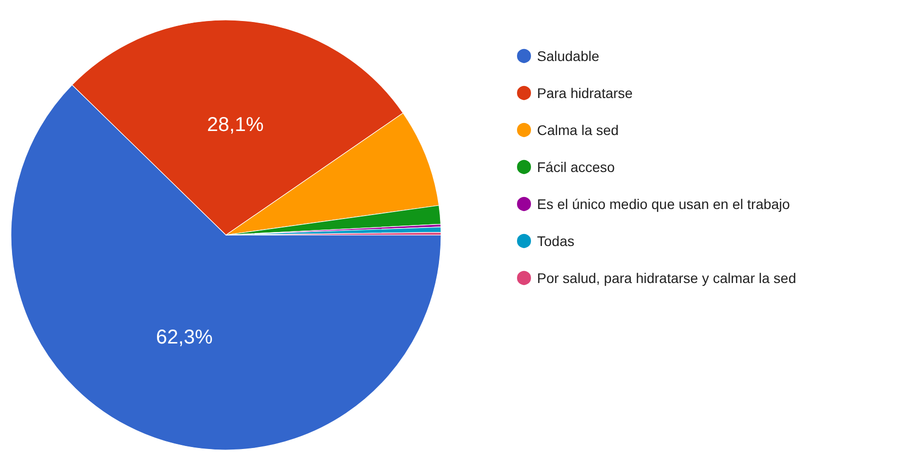  Describe the element at coordinates (666, 278) in the screenshot. I see `legend-label: Por salud, para hidratarse y calmar la sed` at that location.